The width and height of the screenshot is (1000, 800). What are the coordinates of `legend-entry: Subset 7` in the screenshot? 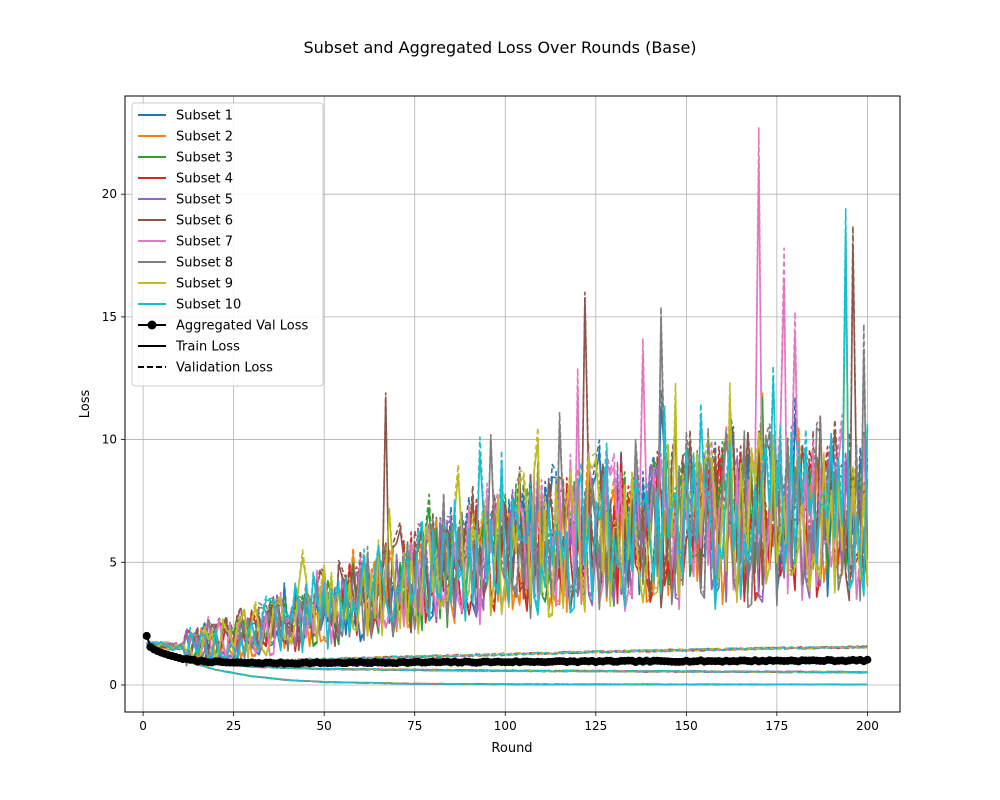 It's located at (185, 242).